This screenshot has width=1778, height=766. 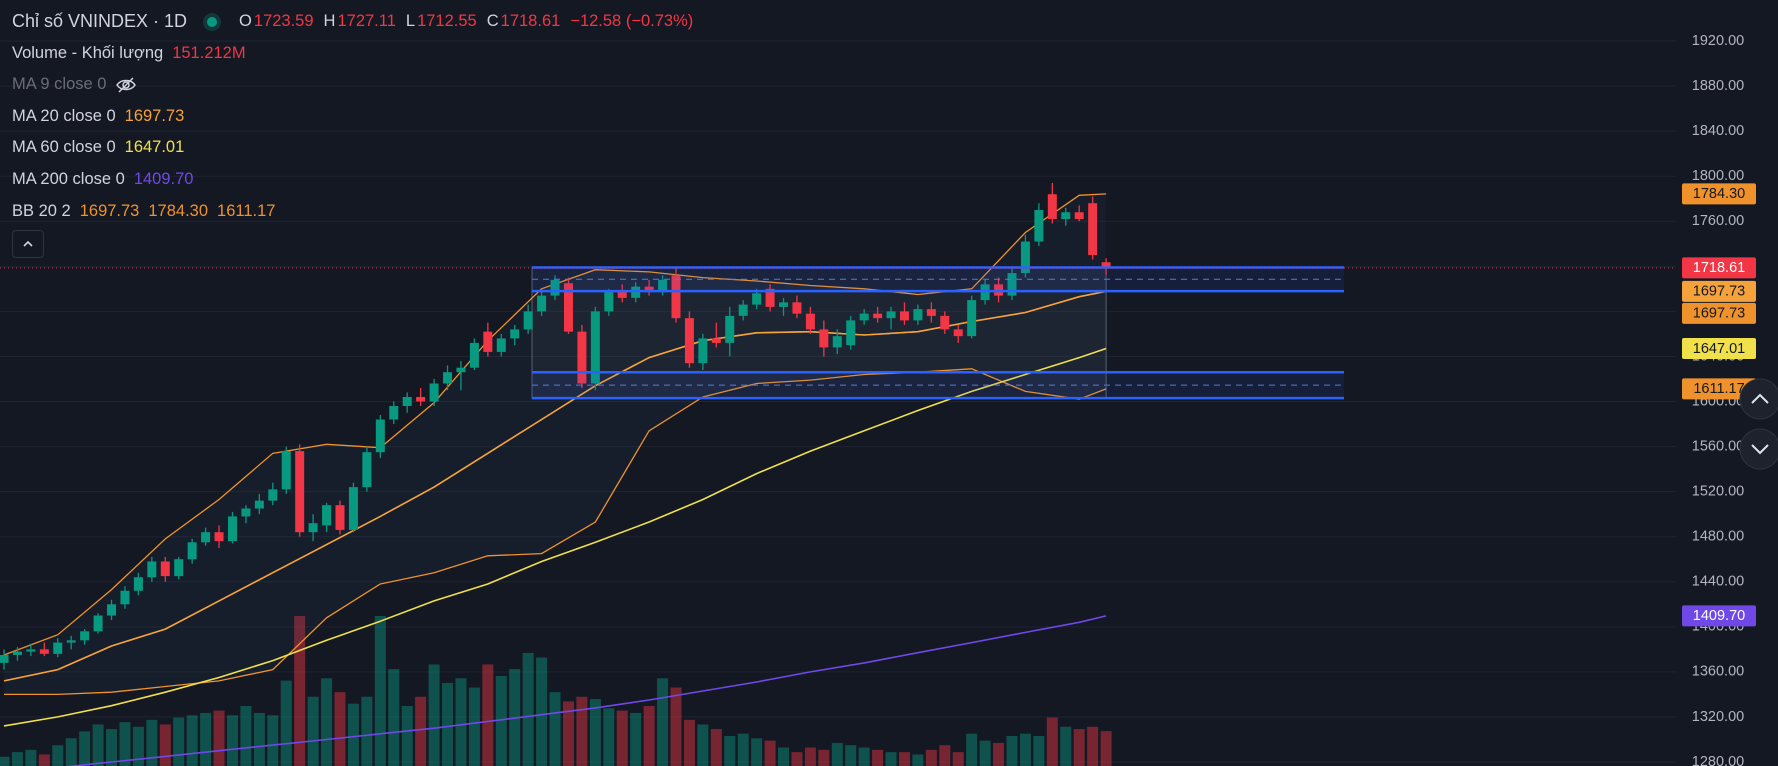 I want to click on ohlc-key: O, so click(x=245, y=21).